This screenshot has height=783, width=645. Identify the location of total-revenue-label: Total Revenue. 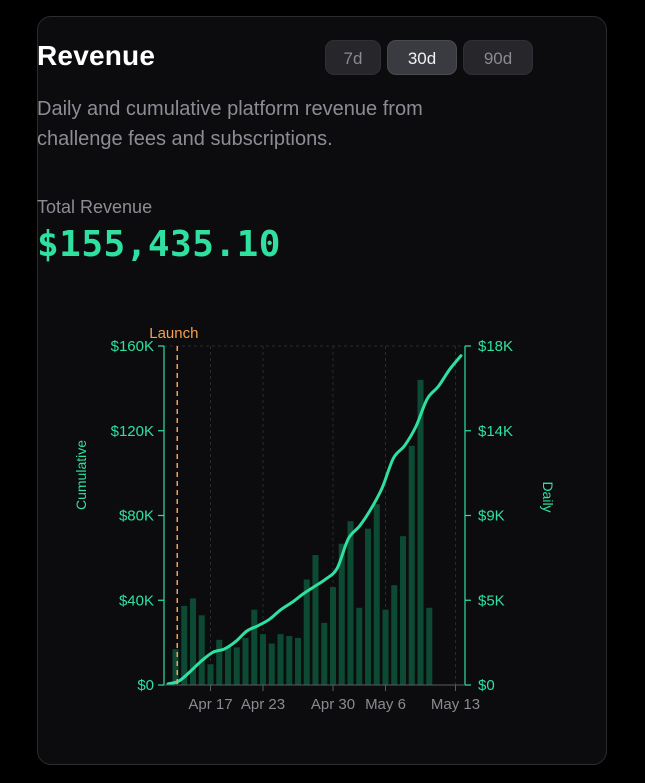
(95, 207).